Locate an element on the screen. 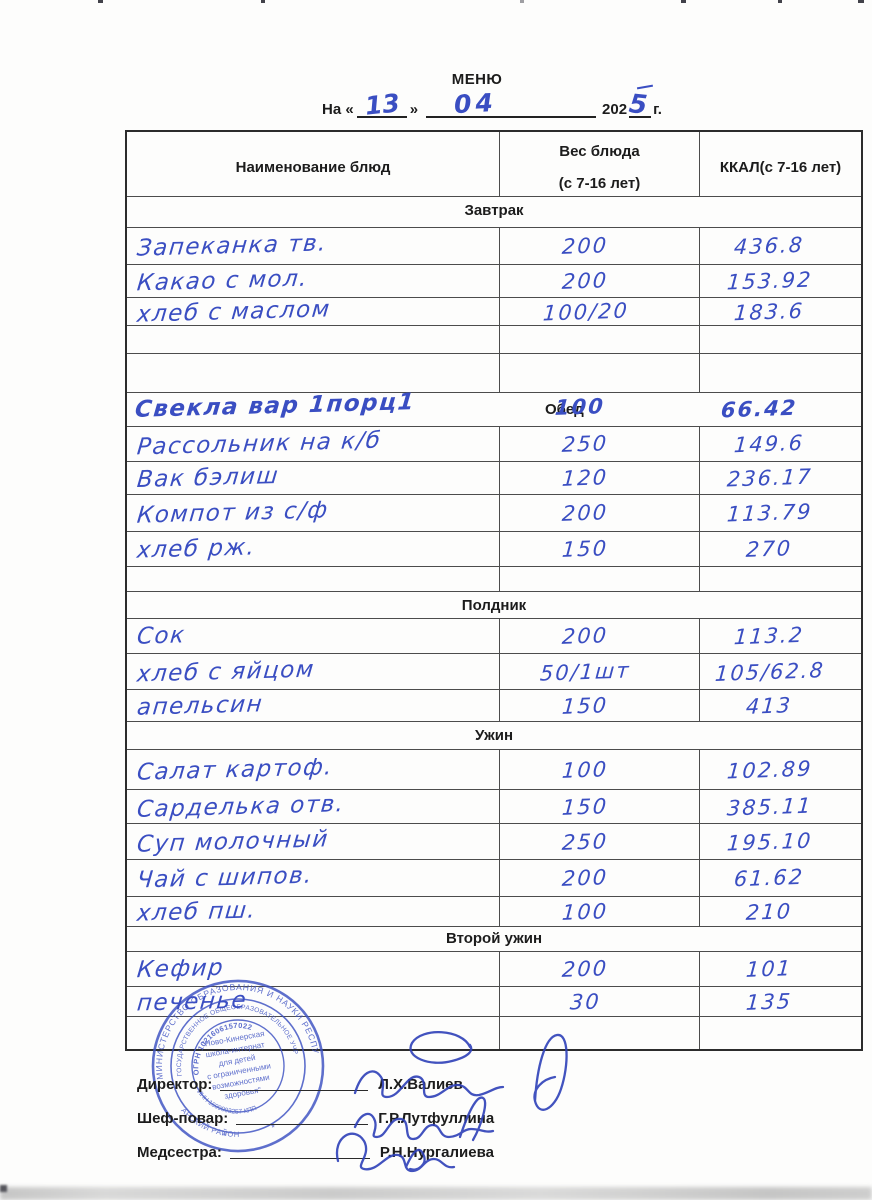  date-suffix: г. is located at coordinates (657, 109).